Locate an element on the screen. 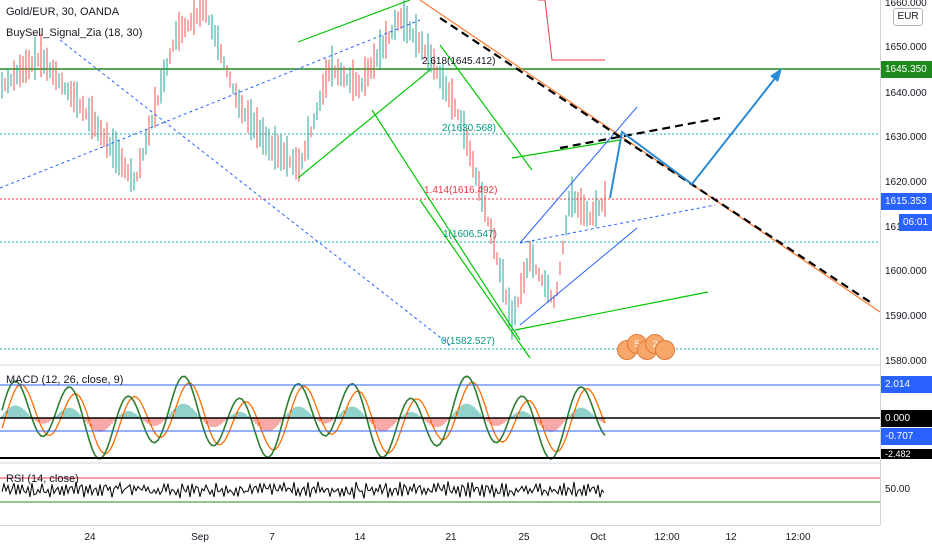 The width and height of the screenshot is (932, 551). indicator-title: BuySell_Signal_Zia (18, 30) is located at coordinates (74, 33).